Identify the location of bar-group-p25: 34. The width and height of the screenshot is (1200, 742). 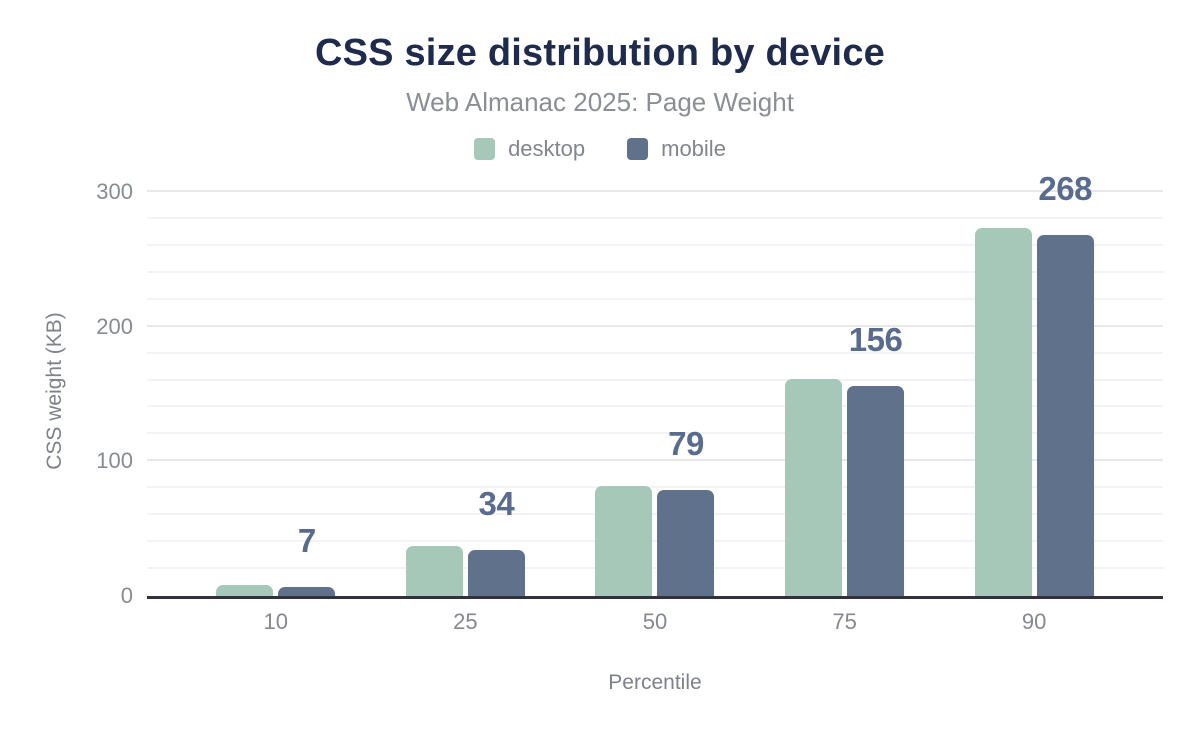
(466, 390).